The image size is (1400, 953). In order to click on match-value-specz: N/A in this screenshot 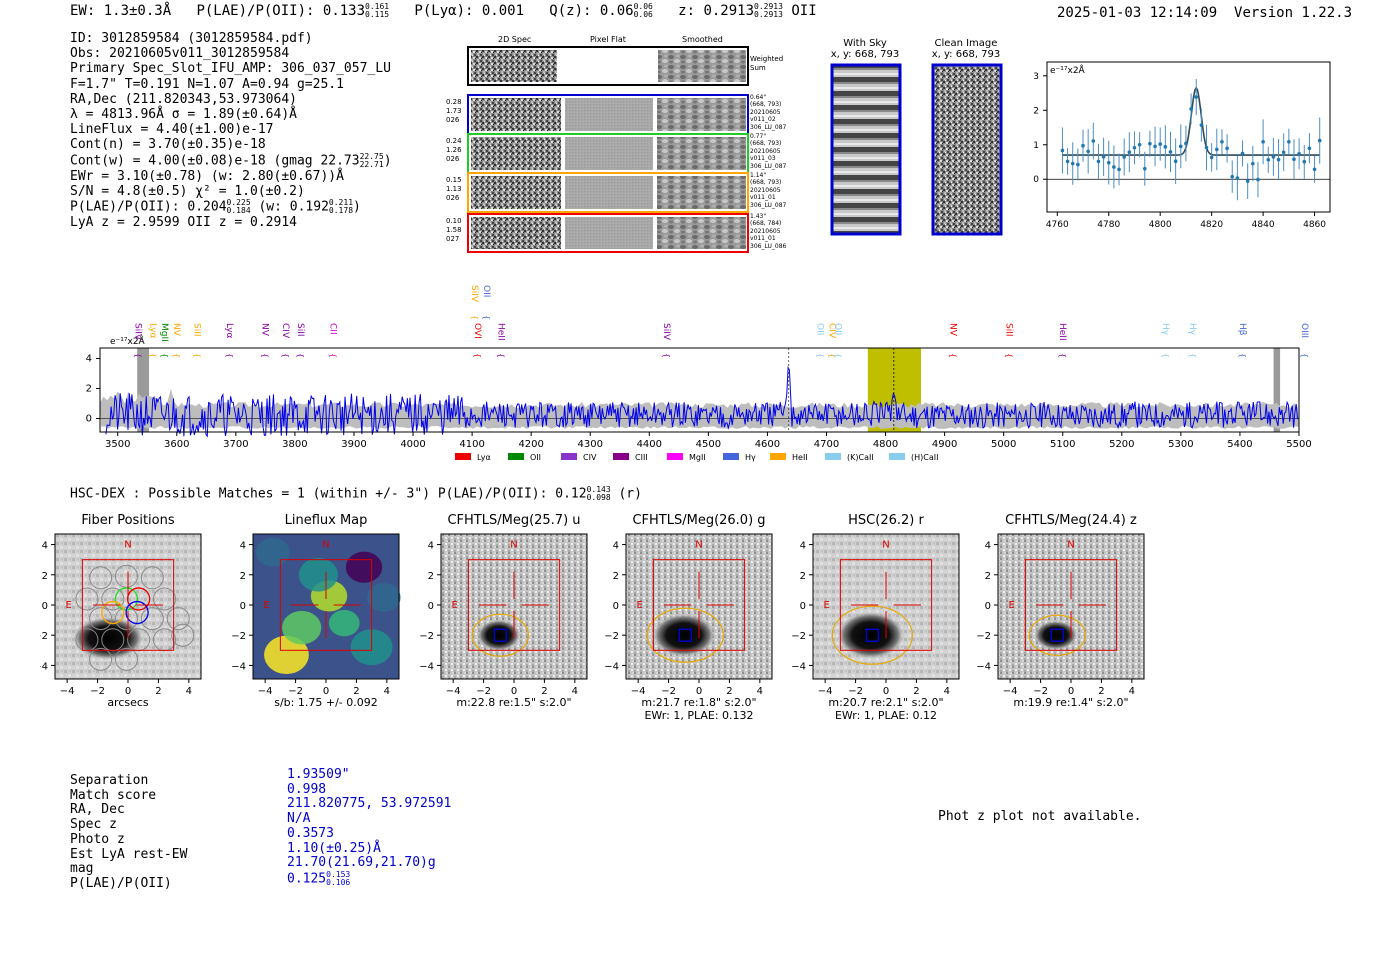, I will do `click(299, 819)`.